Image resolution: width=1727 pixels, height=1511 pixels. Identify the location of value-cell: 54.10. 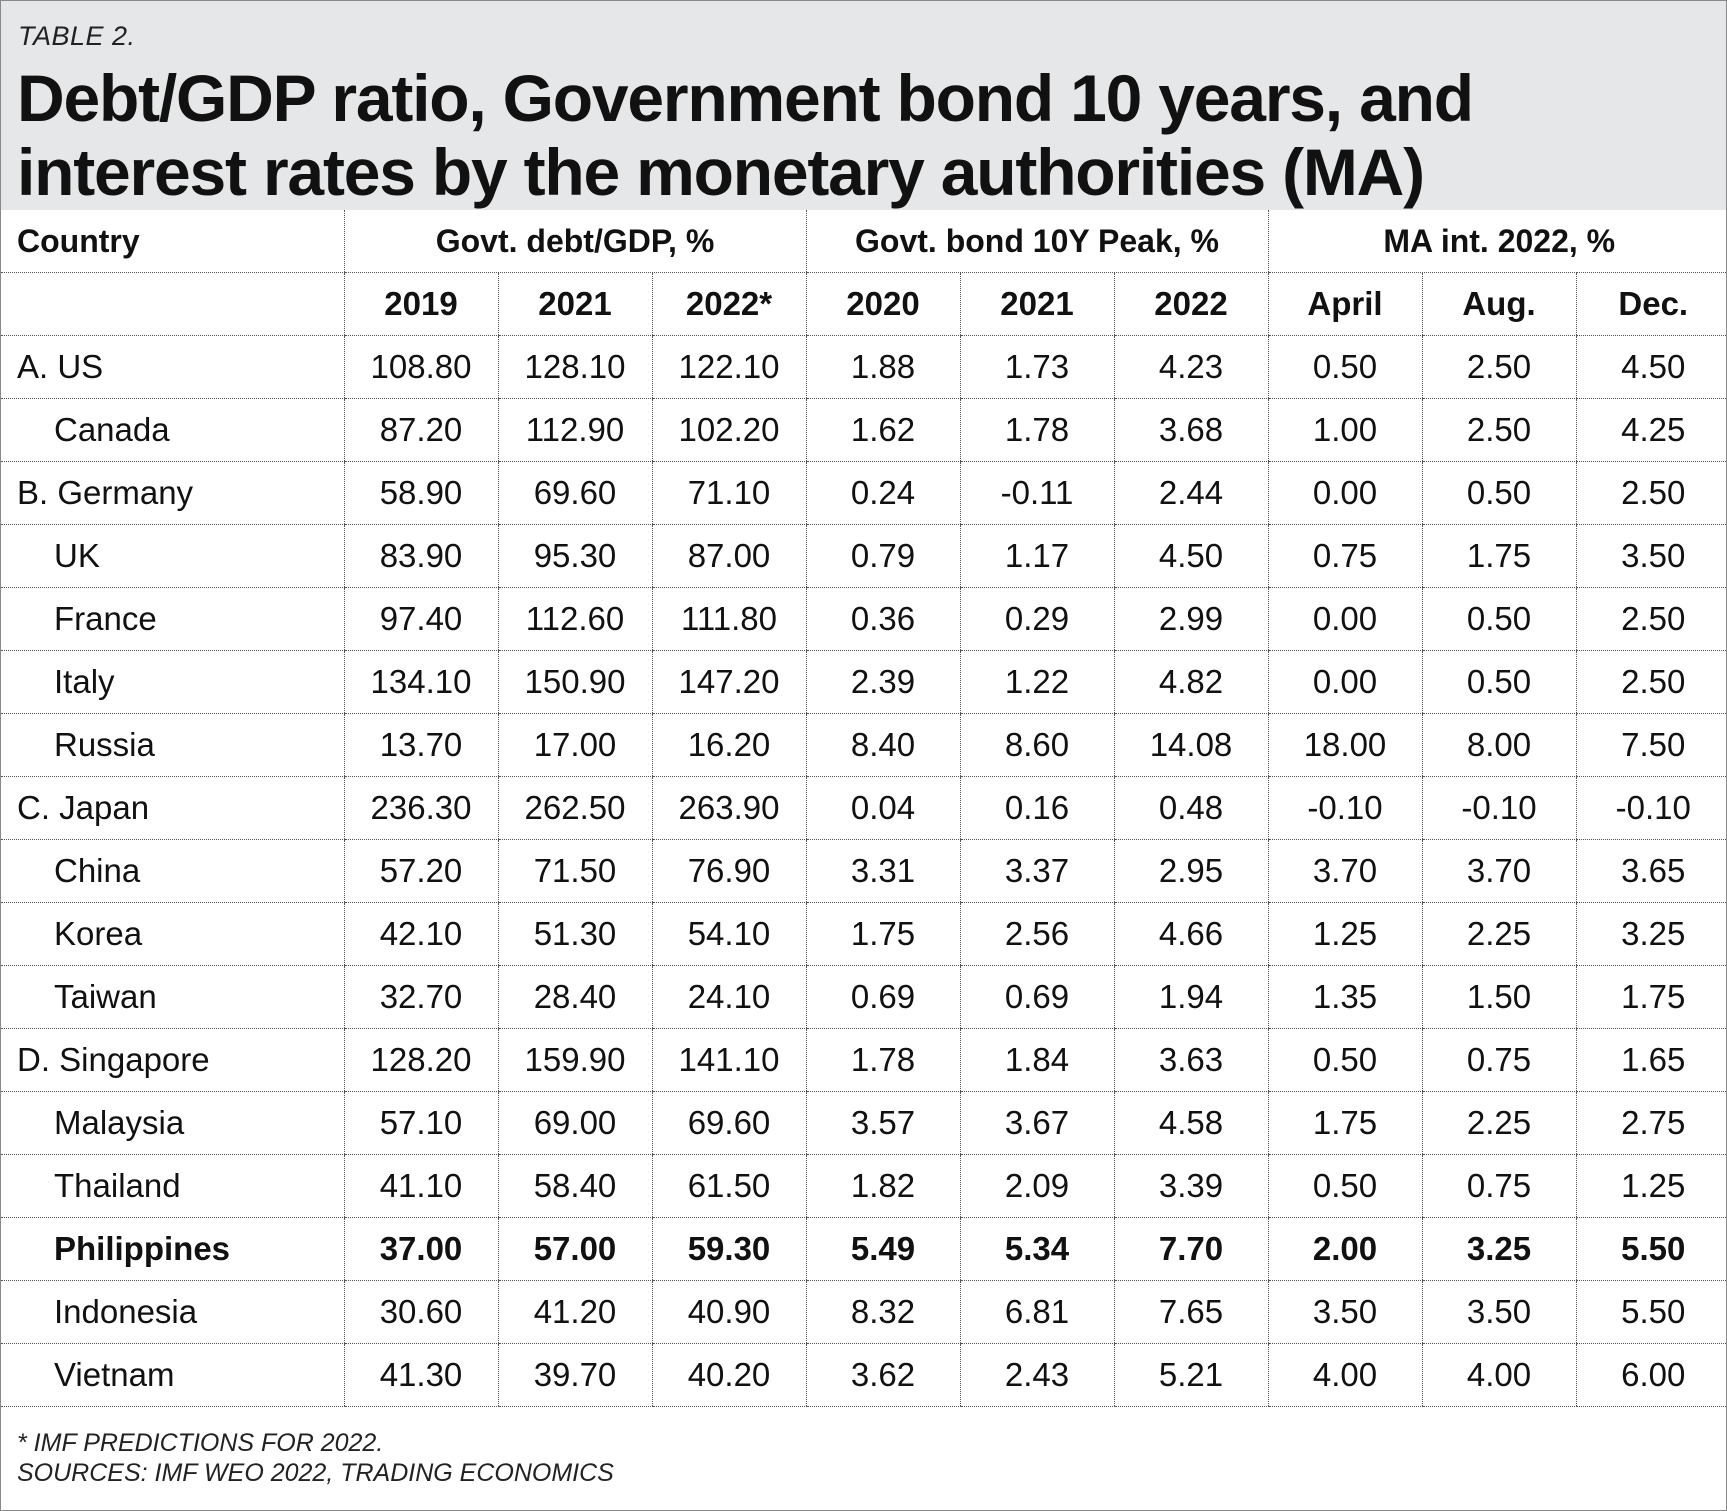
(728, 934).